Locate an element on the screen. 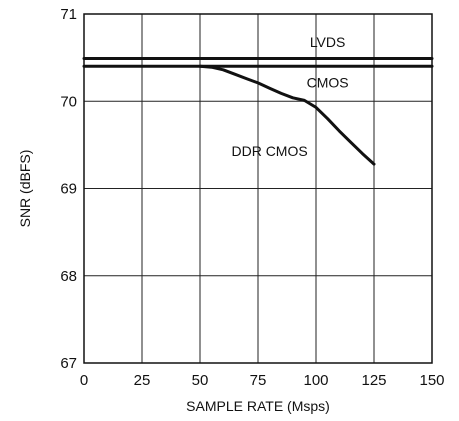 The image size is (459, 421). y-tick-label: 71 is located at coordinates (68, 14).